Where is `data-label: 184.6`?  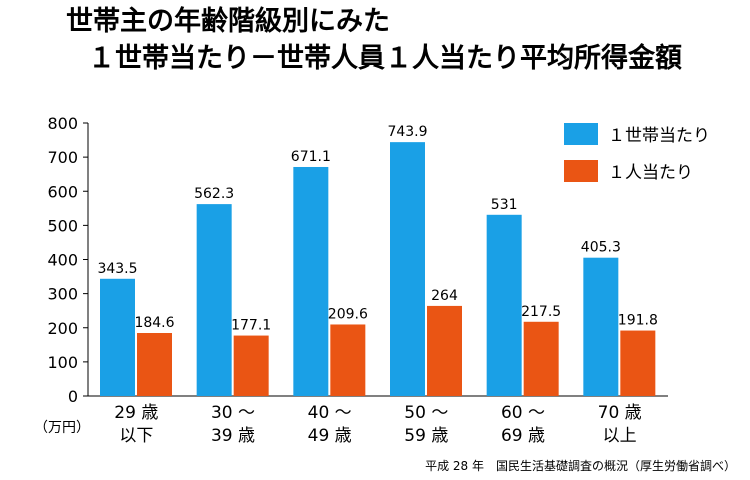
data-label: 184.6 is located at coordinates (154, 323).